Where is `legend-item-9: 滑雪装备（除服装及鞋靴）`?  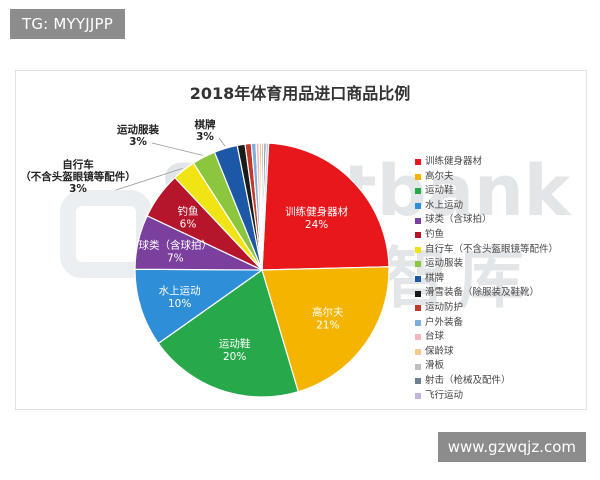
legend-item-9: 滑雪装备（除服装及鞋靴） is located at coordinates (502, 293).